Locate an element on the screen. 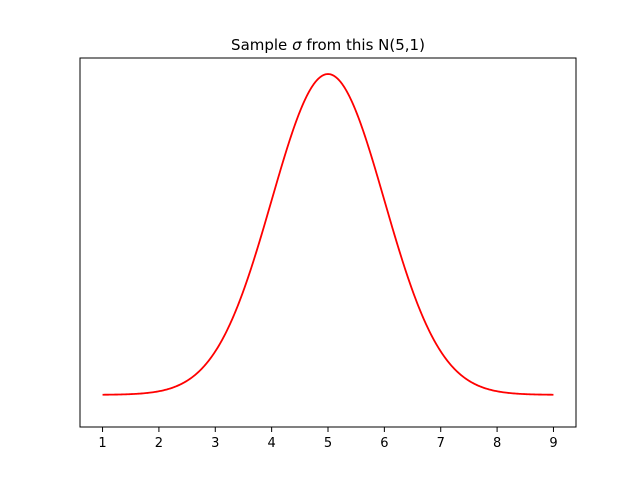 The width and height of the screenshot is (640, 480). x-tick-label-9: 9 is located at coordinates (553, 443).